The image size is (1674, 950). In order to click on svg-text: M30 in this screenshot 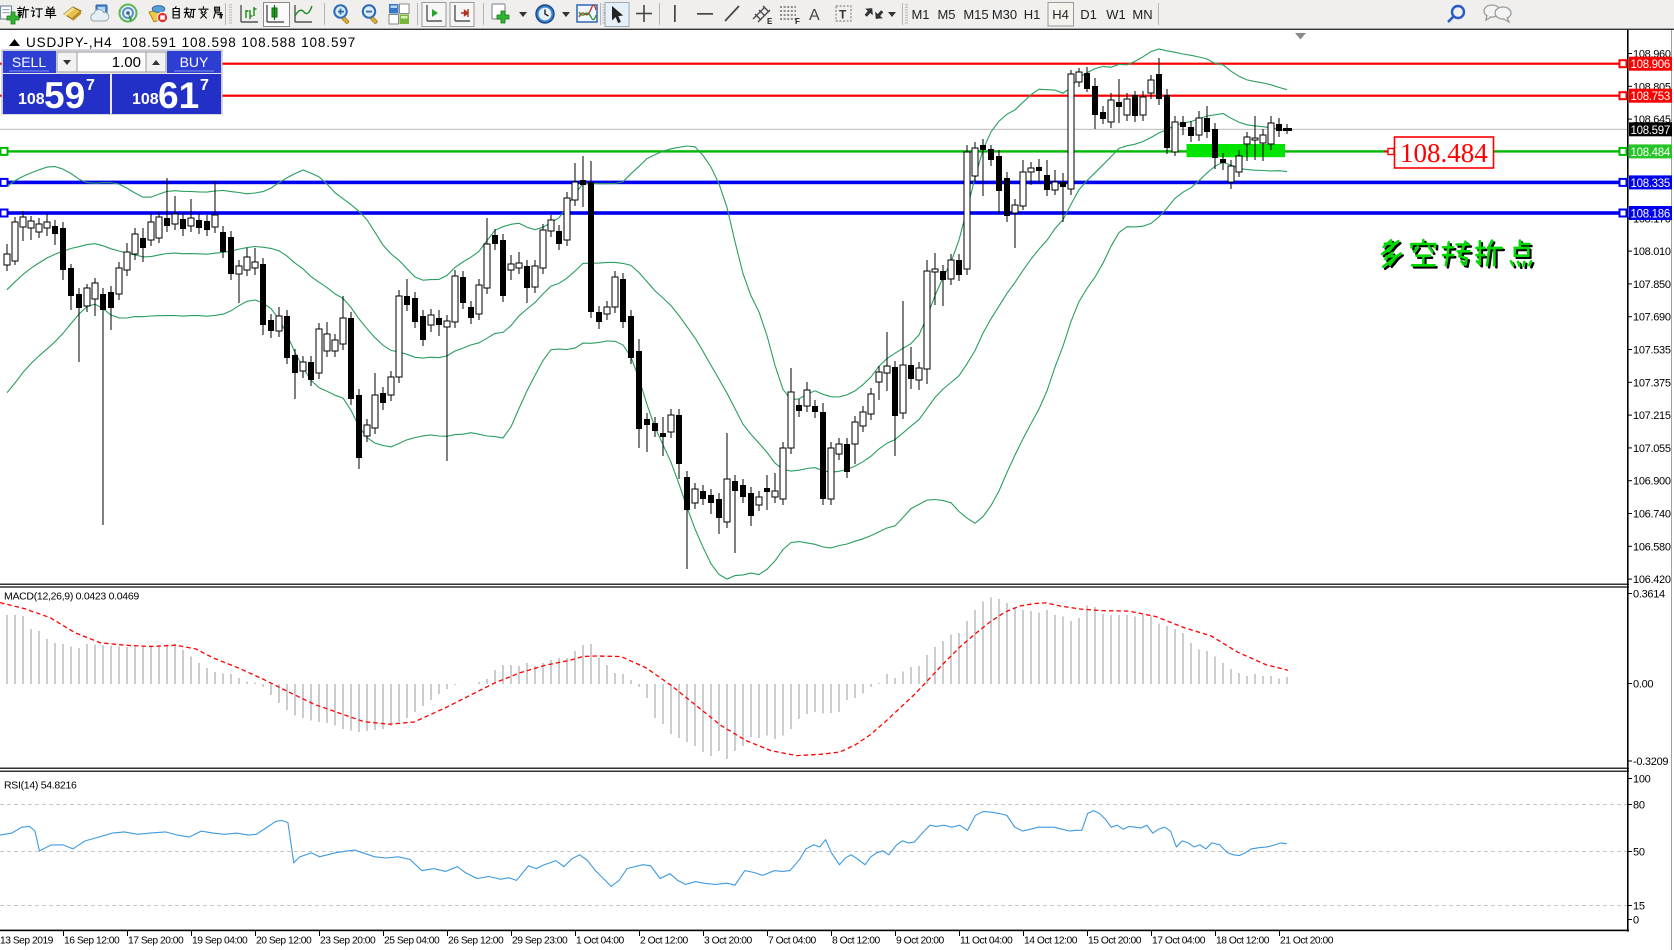, I will do `click(1004, 14)`.